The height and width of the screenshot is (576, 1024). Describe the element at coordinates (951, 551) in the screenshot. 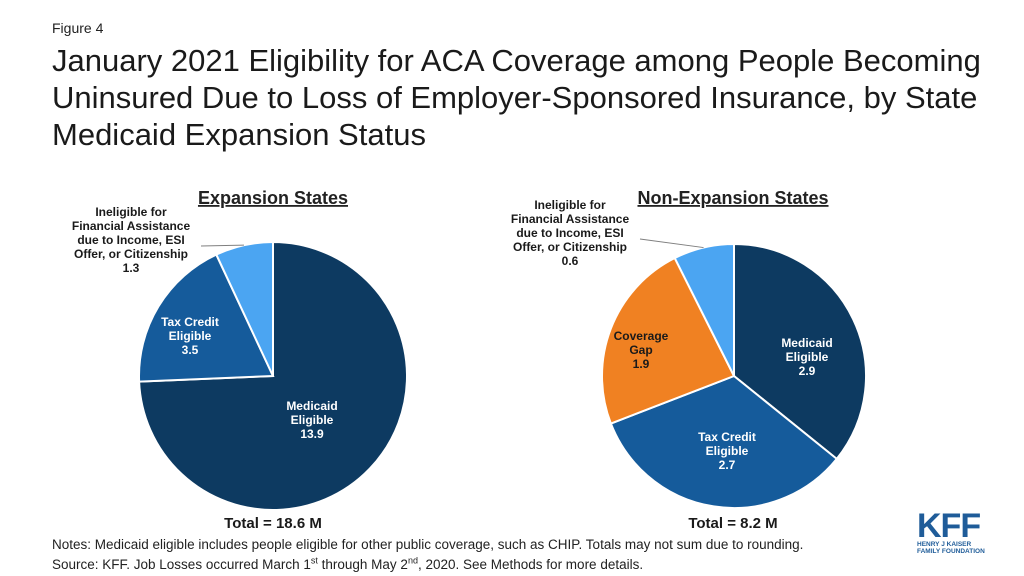

I see `logo-subtext-2: FAMILY FOUNDATION` at that location.